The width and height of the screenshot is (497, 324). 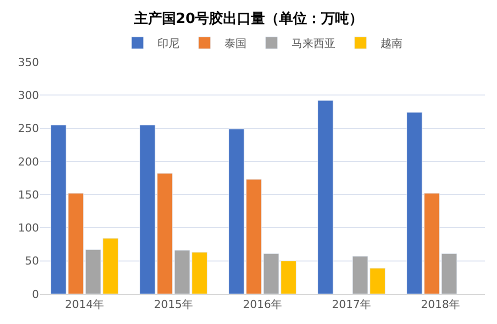 What do you see at coordinates (32, 261) in the screenshot?
I see `y-tick-label: 50` at bounding box center [32, 261].